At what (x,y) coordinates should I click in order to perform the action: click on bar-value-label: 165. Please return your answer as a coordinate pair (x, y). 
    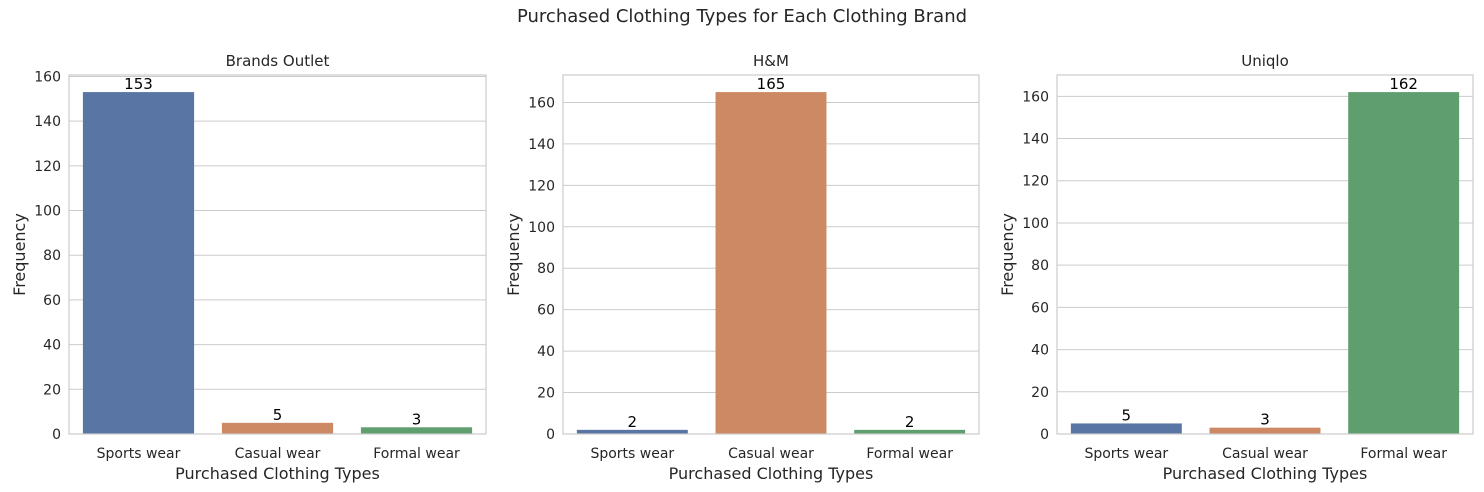
    Looking at the image, I should click on (771, 84).